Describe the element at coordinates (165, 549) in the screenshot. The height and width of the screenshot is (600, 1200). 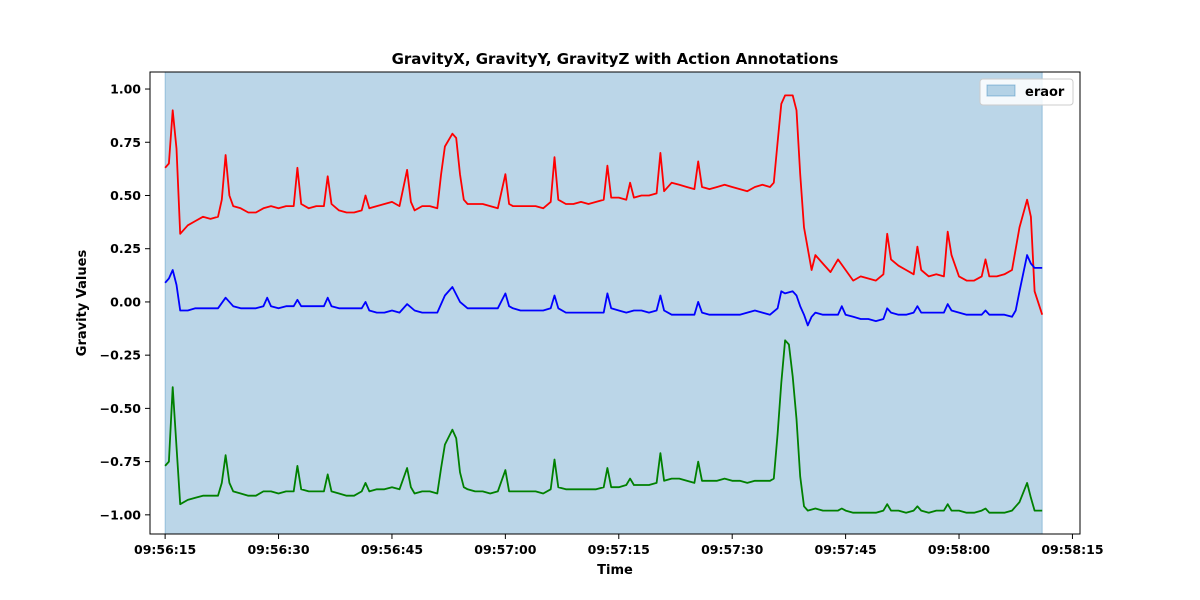
I see `x-tick-label-0: 09:56:15` at that location.